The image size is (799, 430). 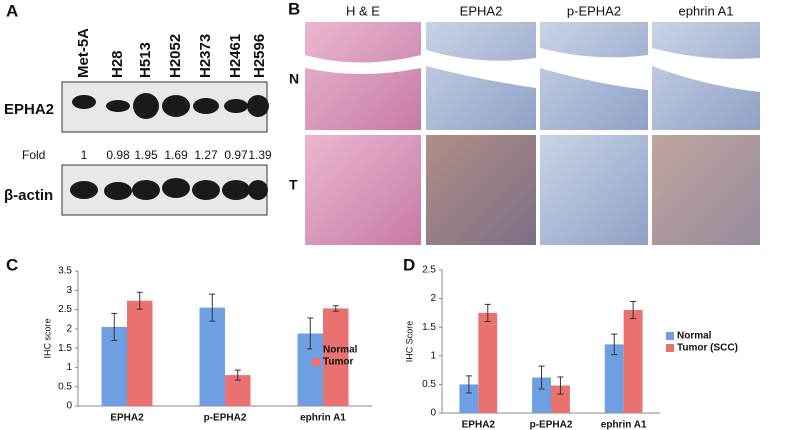 I want to click on fold-value: 0.98, so click(x=118, y=155).